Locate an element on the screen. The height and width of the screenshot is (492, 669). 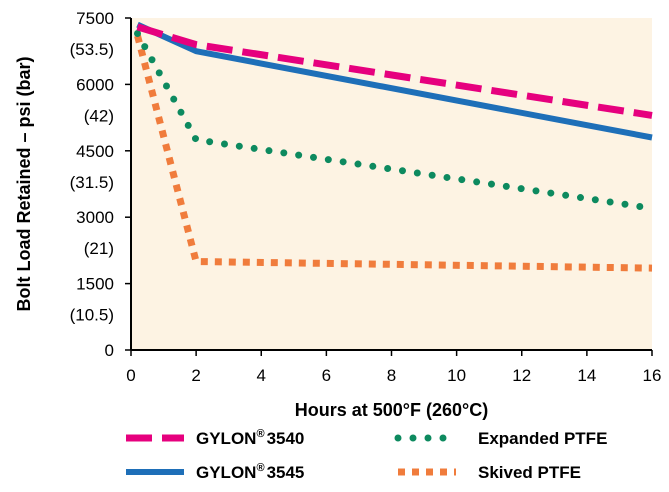
y-tick-sublabel: (31.5) is located at coordinates (92, 182).